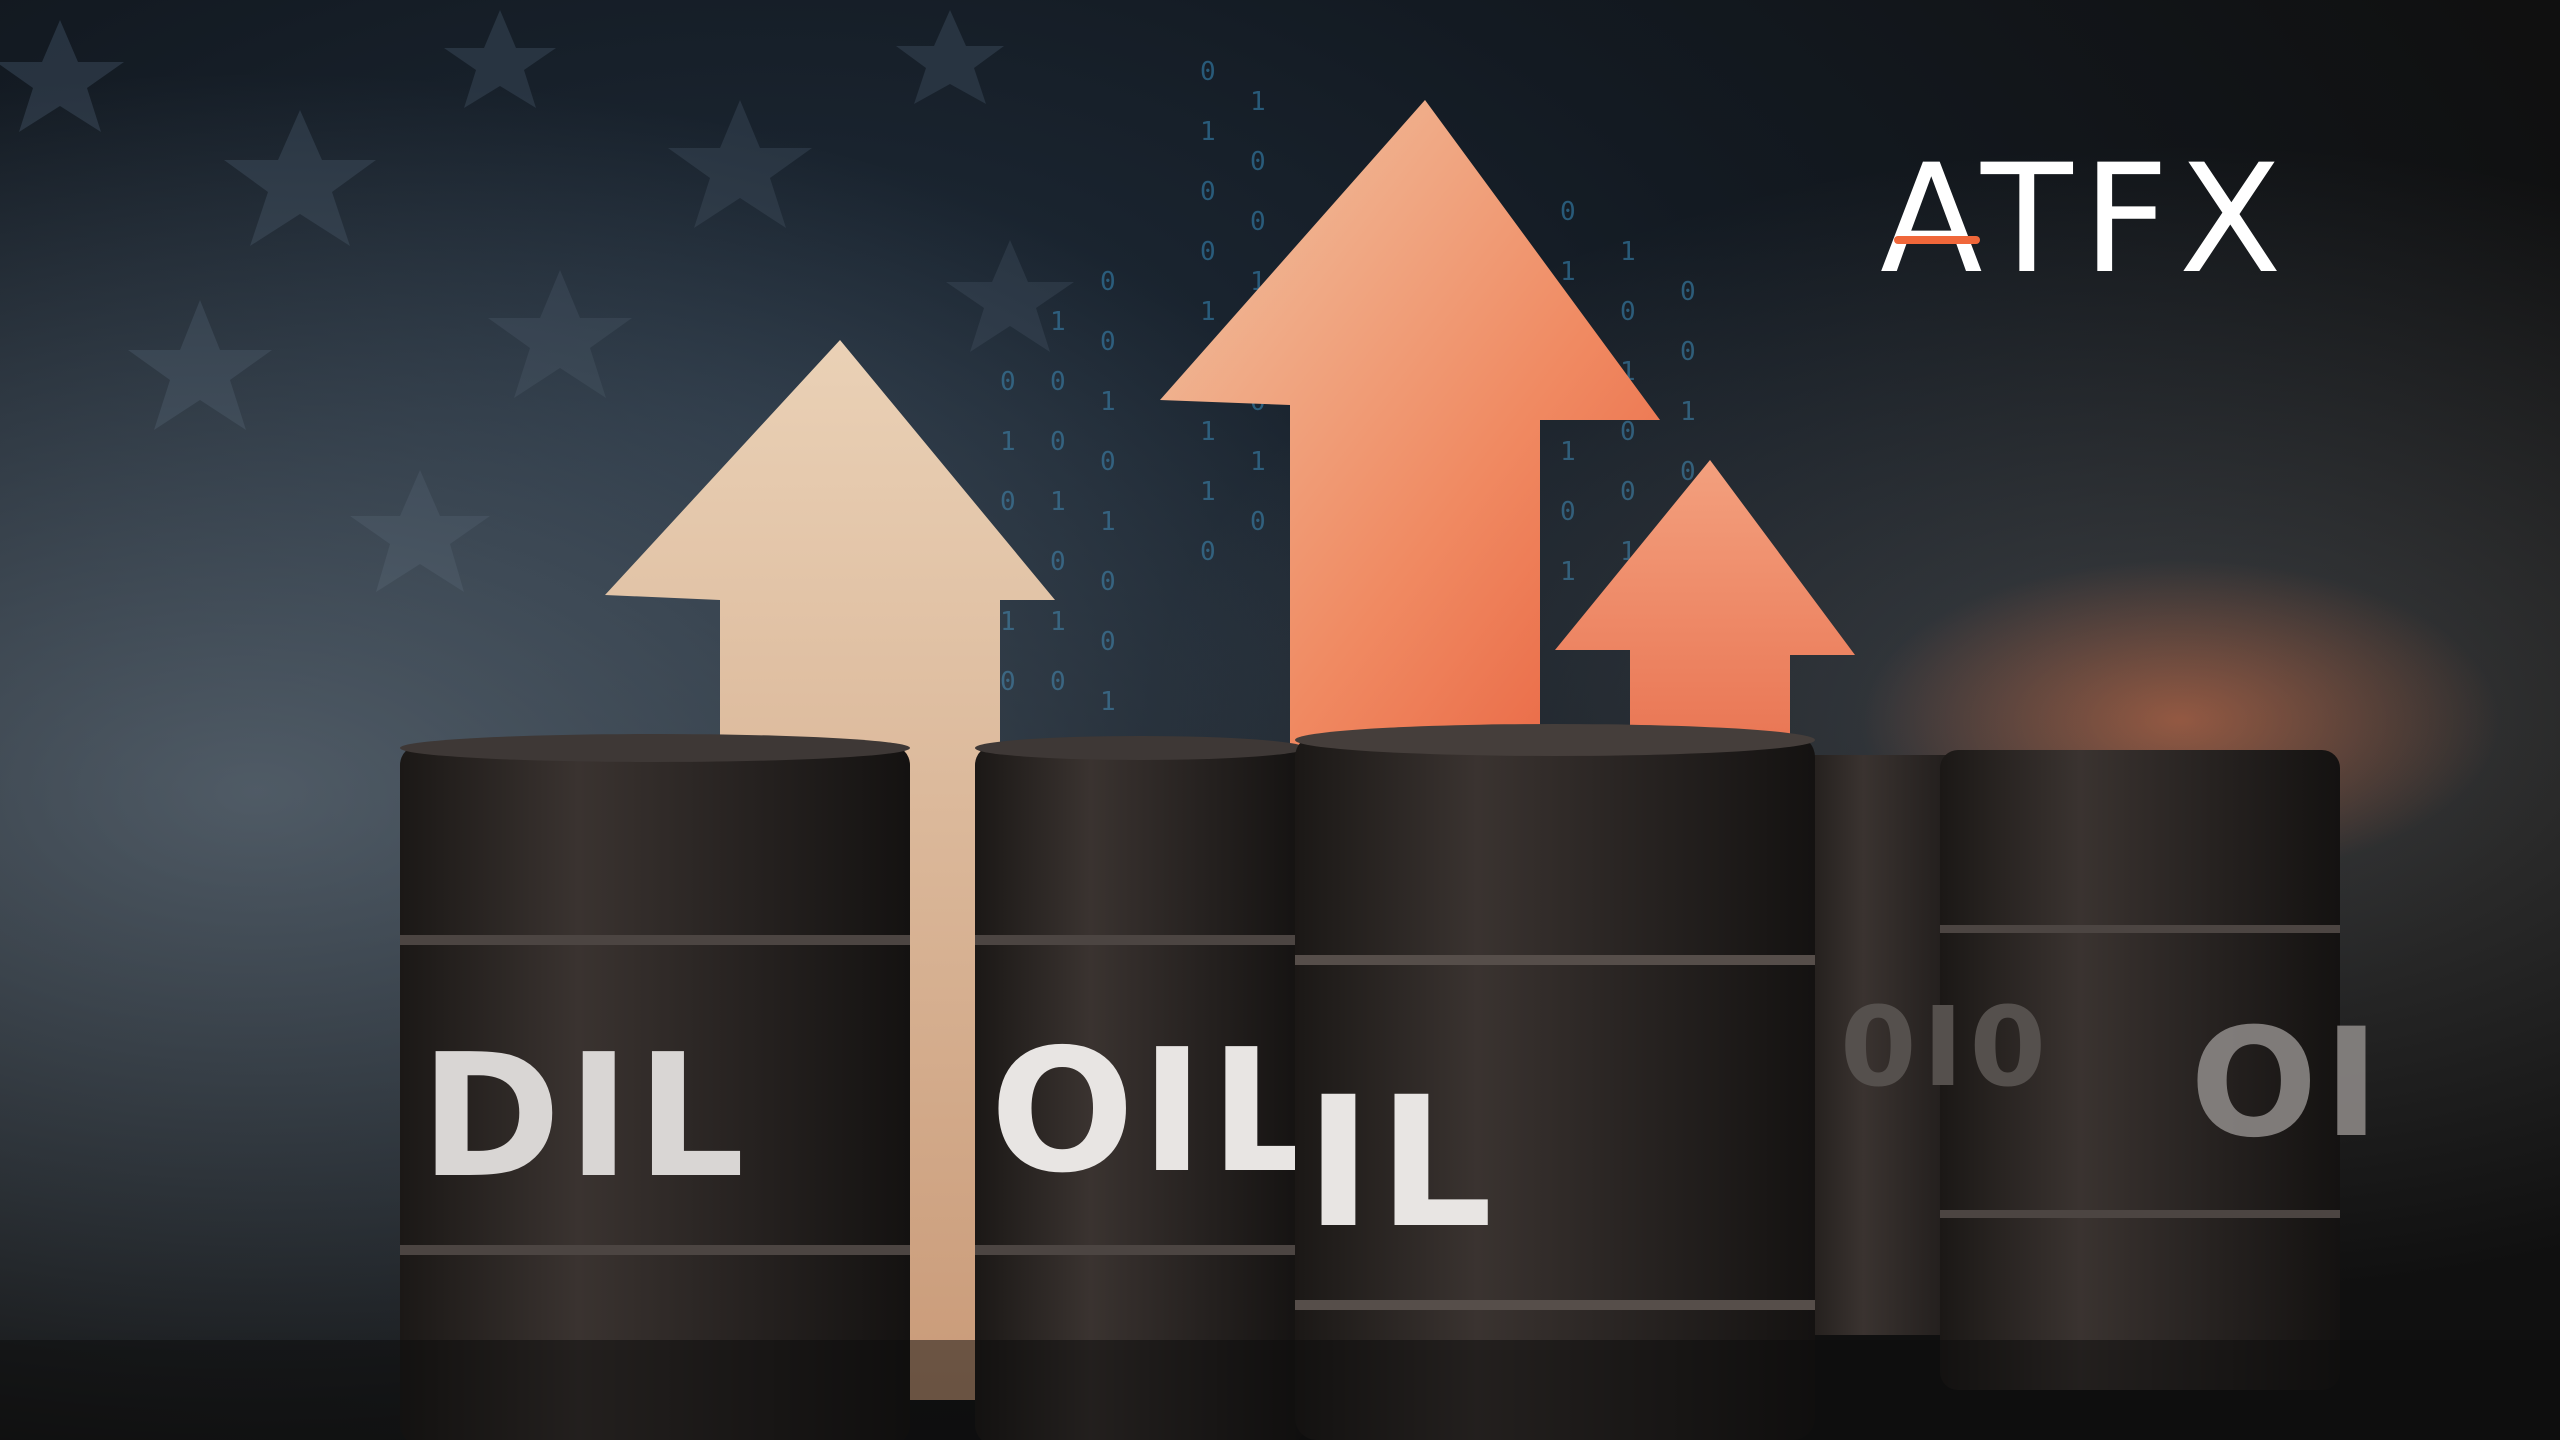 This screenshot has height=1440, width=2560. I want to click on svg-text: IL, so click(1402, 1163).